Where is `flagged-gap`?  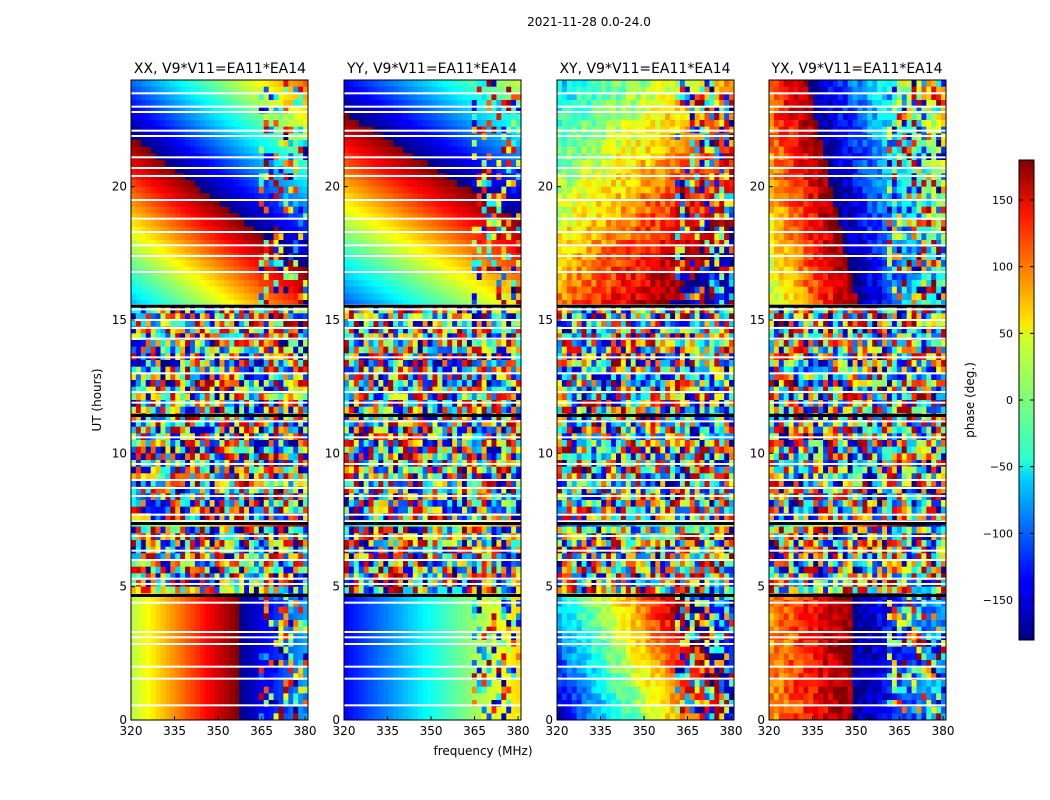
flagged-gap is located at coordinates (219, 309).